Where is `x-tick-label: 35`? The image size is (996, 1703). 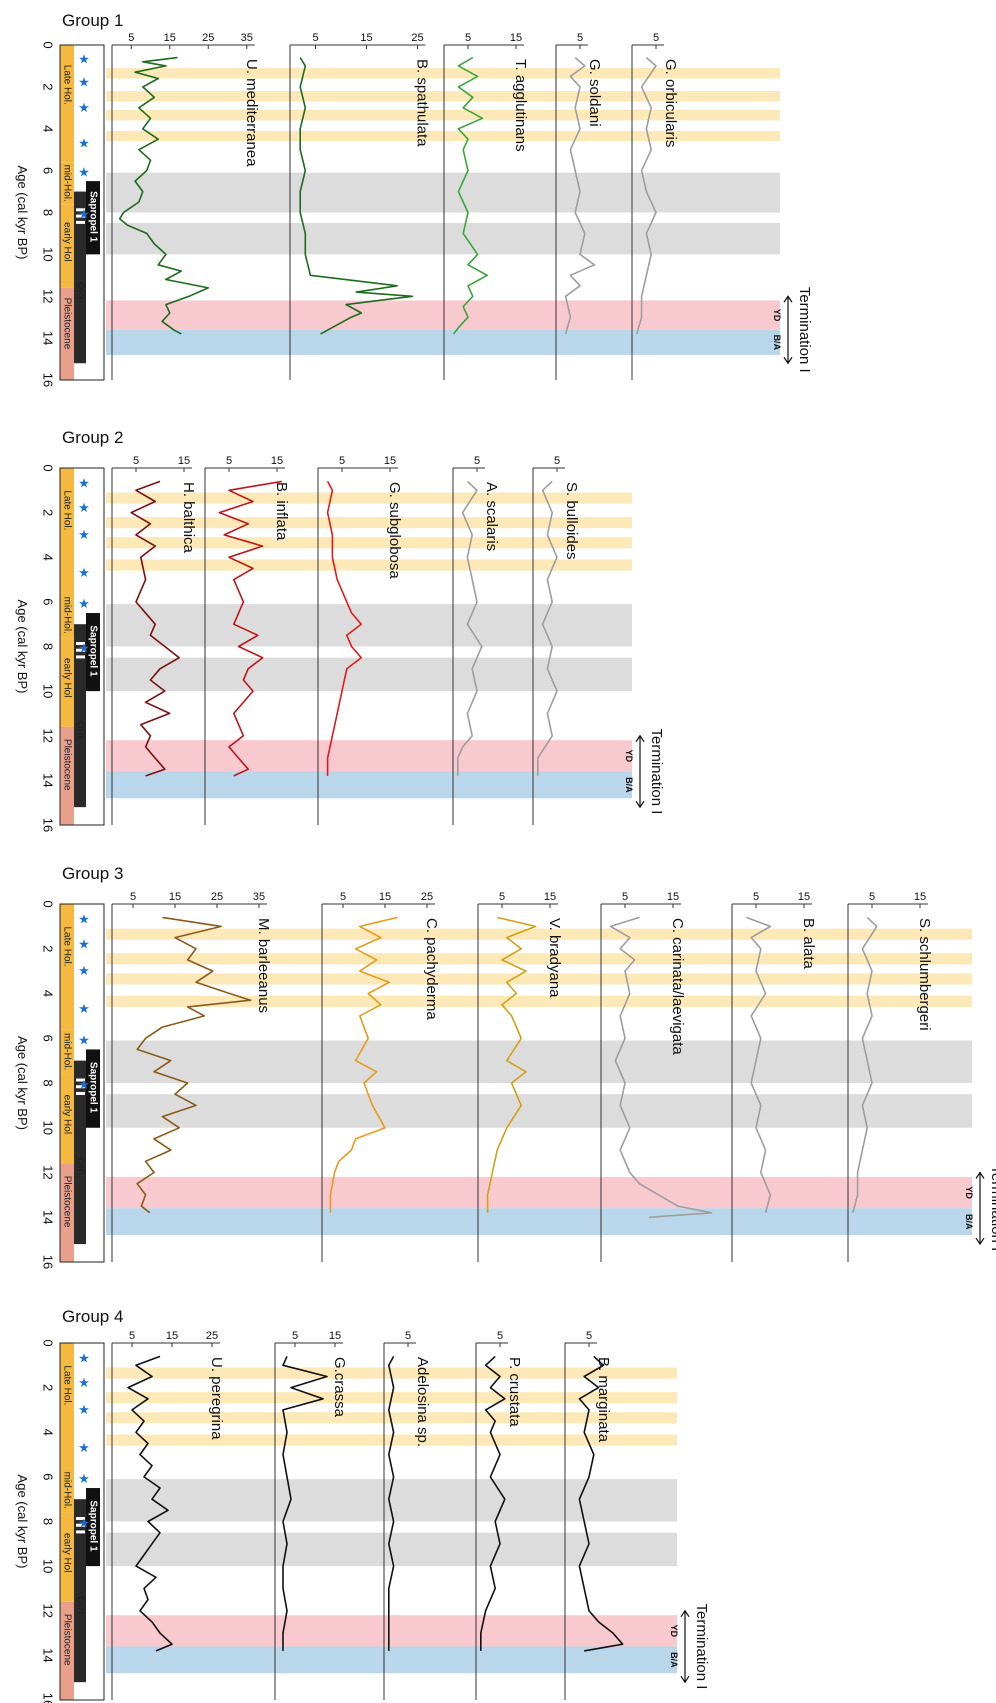
x-tick-label: 35 is located at coordinates (259, 897).